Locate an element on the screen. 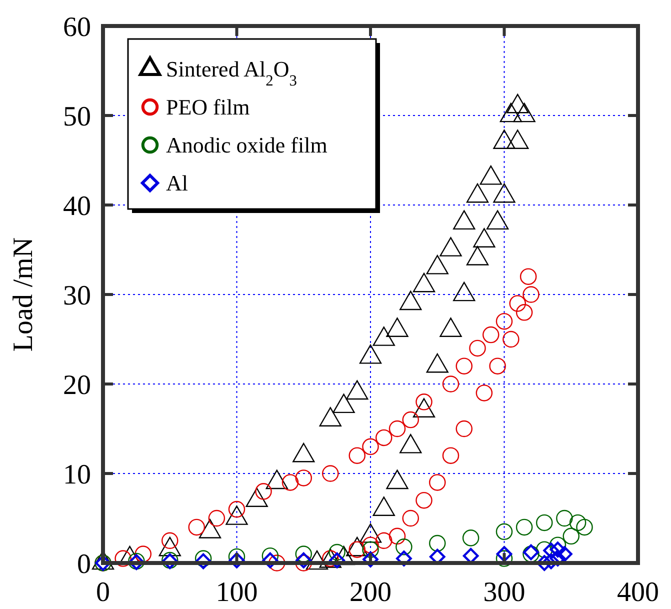 The height and width of the screenshot is (609, 671). x-tick-label: 100 is located at coordinates (237, 592).